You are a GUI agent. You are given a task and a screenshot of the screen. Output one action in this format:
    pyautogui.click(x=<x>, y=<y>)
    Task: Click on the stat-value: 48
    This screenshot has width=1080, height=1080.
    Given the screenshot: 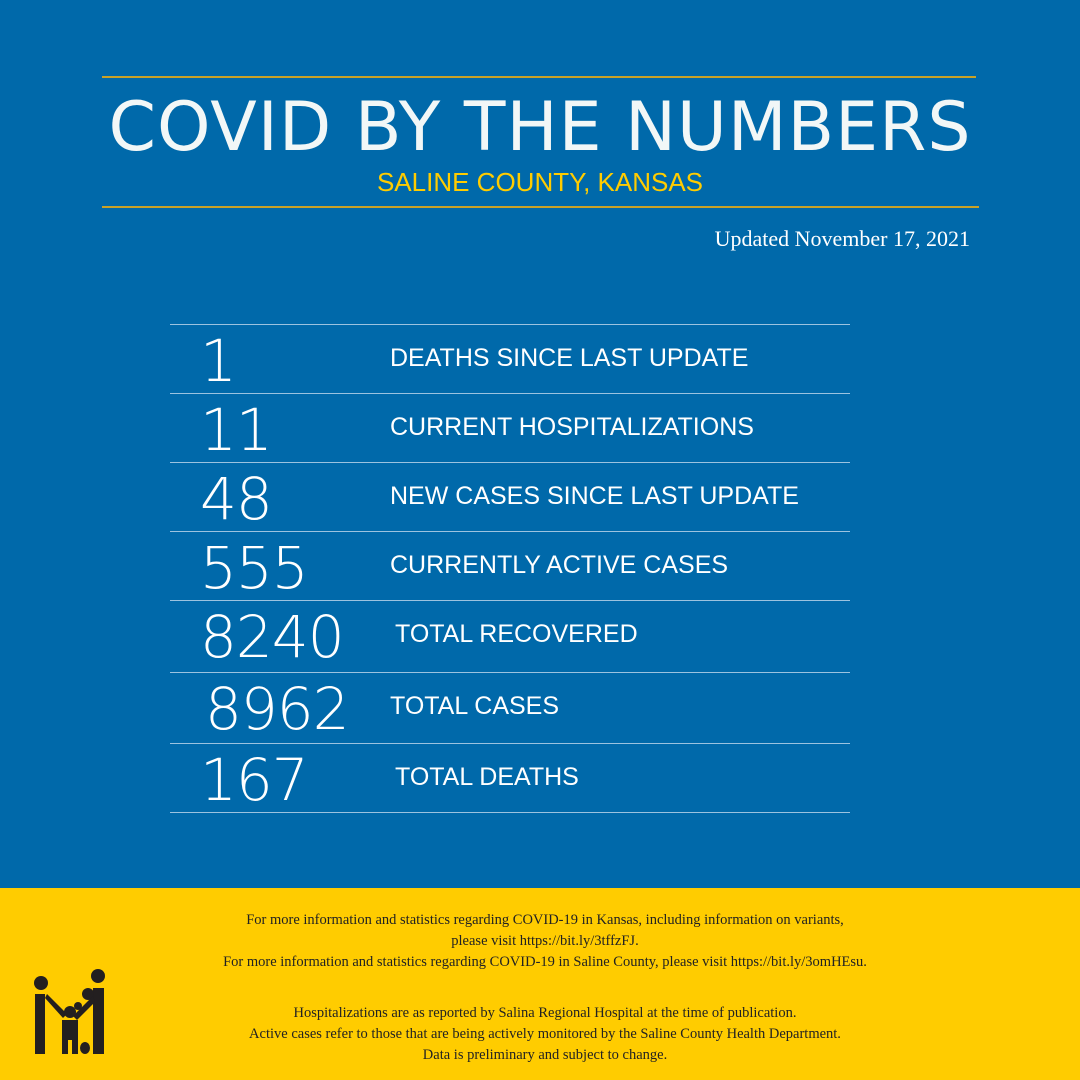 What is the action you would take?
    pyautogui.click(x=236, y=499)
    